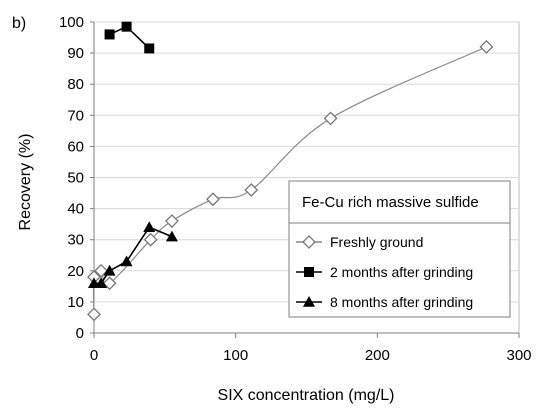 The image size is (539, 409). I want to click on x-tick-label: 200, so click(377, 355).